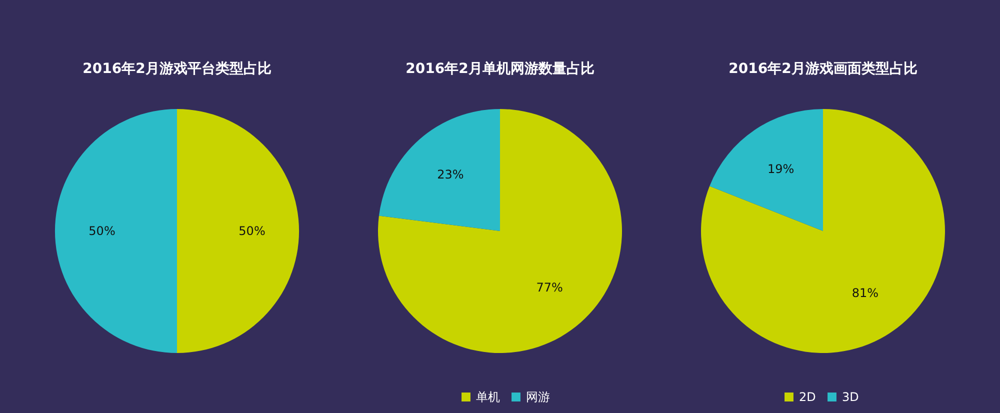  I want to click on legend-label: 3D, so click(850, 397).